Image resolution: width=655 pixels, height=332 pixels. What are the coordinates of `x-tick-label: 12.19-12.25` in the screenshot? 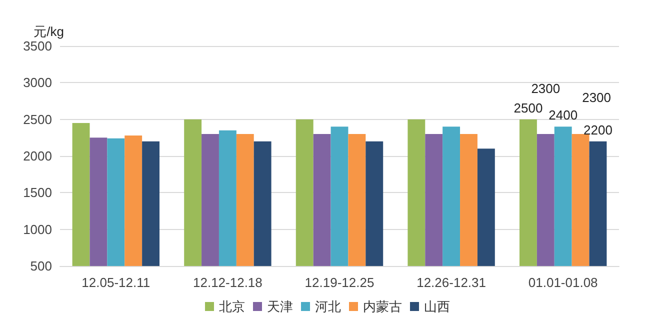 It's located at (339, 282).